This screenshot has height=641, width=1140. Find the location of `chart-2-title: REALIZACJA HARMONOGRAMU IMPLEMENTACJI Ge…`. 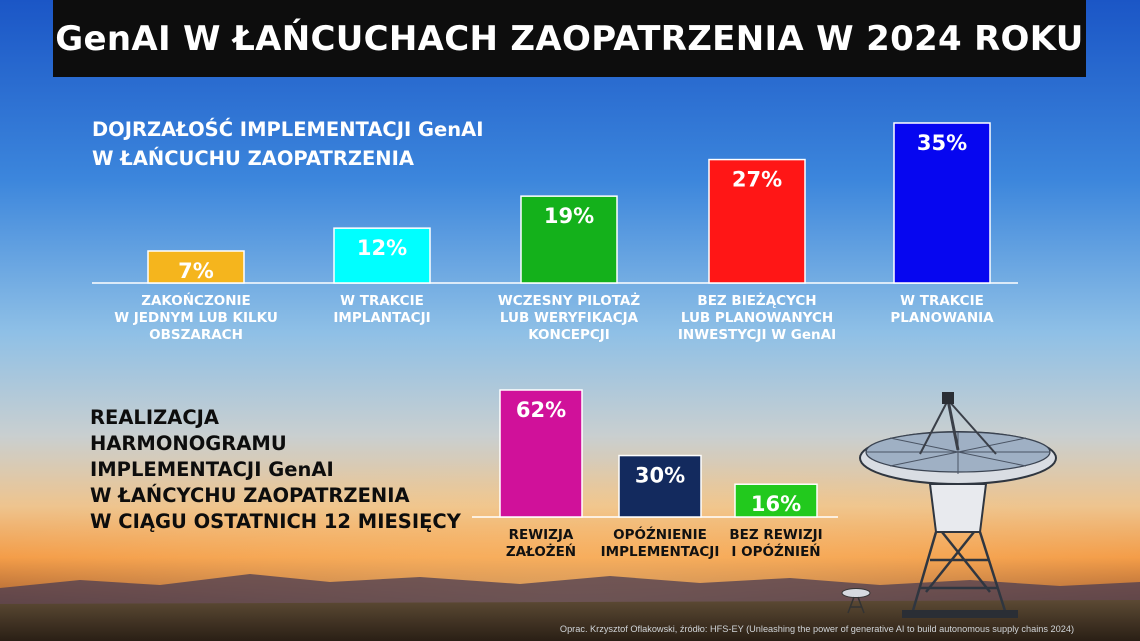

chart-2-title: REALIZACJA HARMONOGRAMU IMPLEMENTACJI Ge… is located at coordinates (275, 469).